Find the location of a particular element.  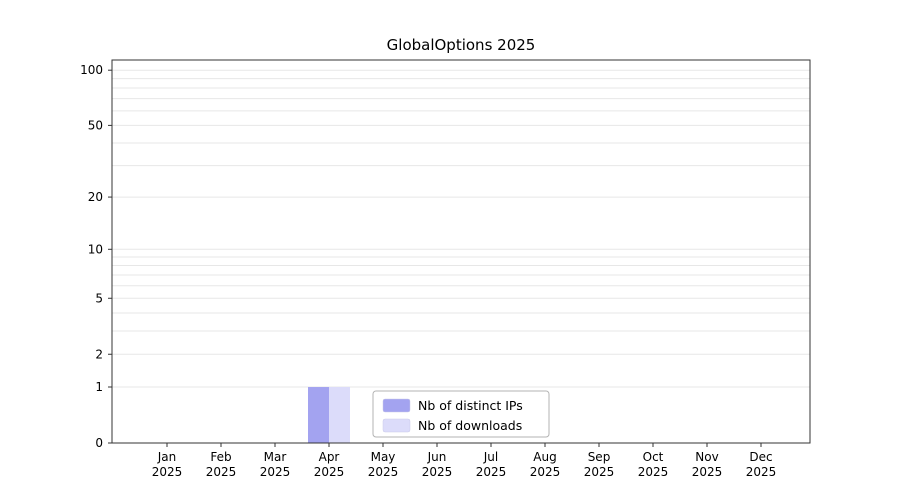

xtick-label-month-jul: Jul is located at coordinates (490, 457).